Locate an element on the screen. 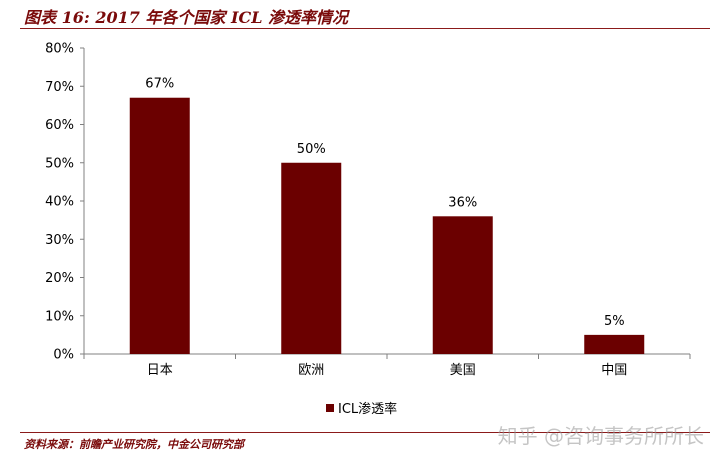 The width and height of the screenshot is (720, 454). y-tick-label: 20% is located at coordinates (59, 278).